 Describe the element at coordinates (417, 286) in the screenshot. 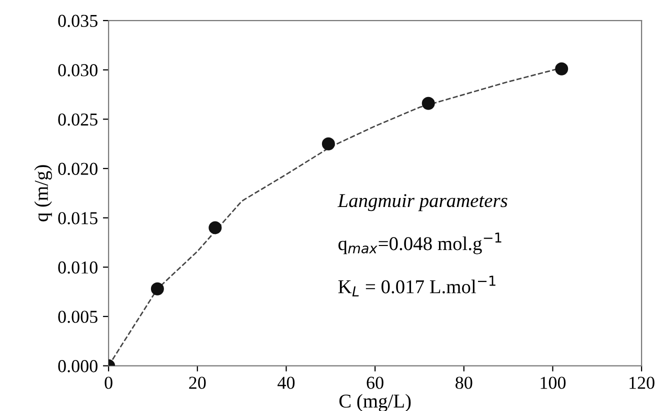

I see `annotation: K$_{L}$ = 0.017 L.mol$^{−1}$` at that location.